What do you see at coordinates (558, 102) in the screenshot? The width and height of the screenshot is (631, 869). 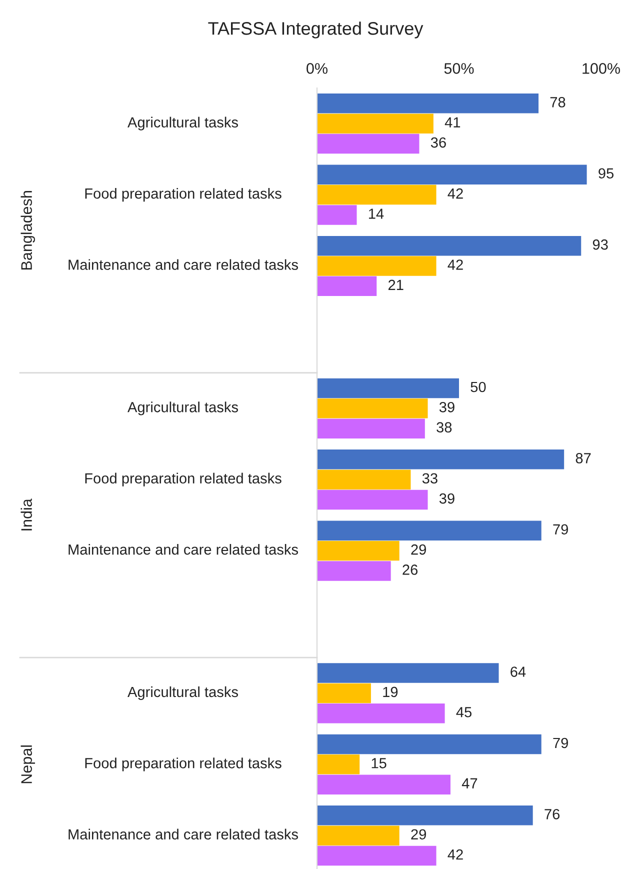 I see `data-label: 78` at bounding box center [558, 102].